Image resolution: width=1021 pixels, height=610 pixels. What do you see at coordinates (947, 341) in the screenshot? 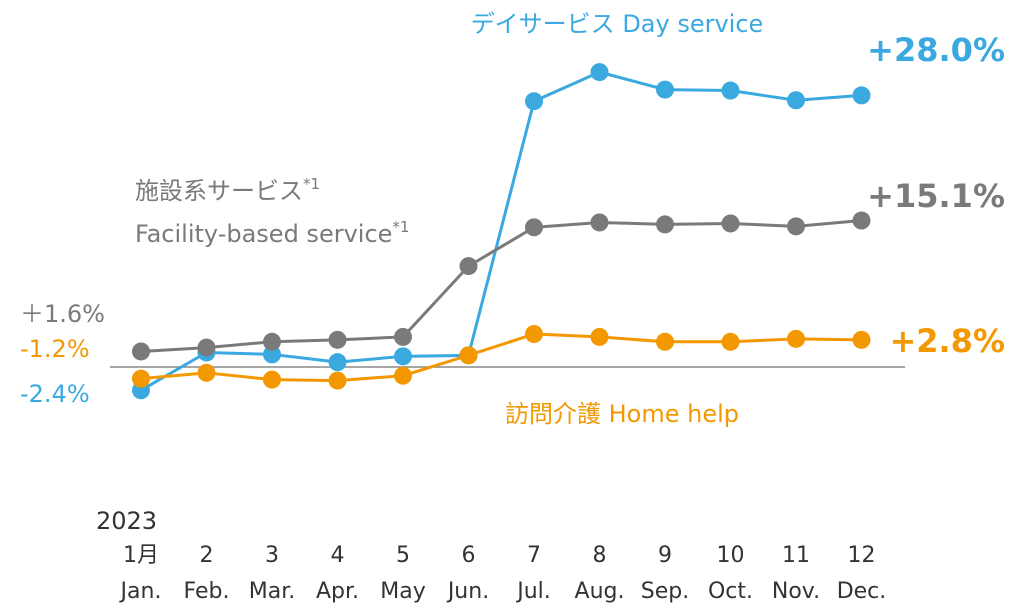
I see `end-label: +2.8%` at bounding box center [947, 341].